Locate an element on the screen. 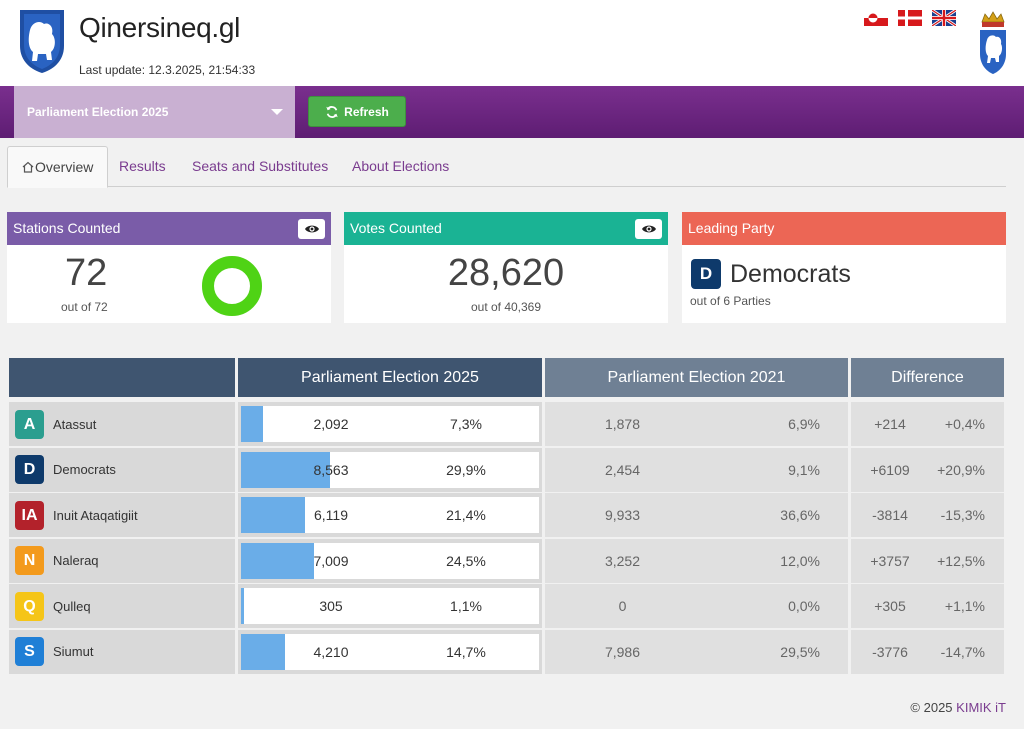 This screenshot has width=1024, height=729. votes-eye-button is located at coordinates (648, 229).